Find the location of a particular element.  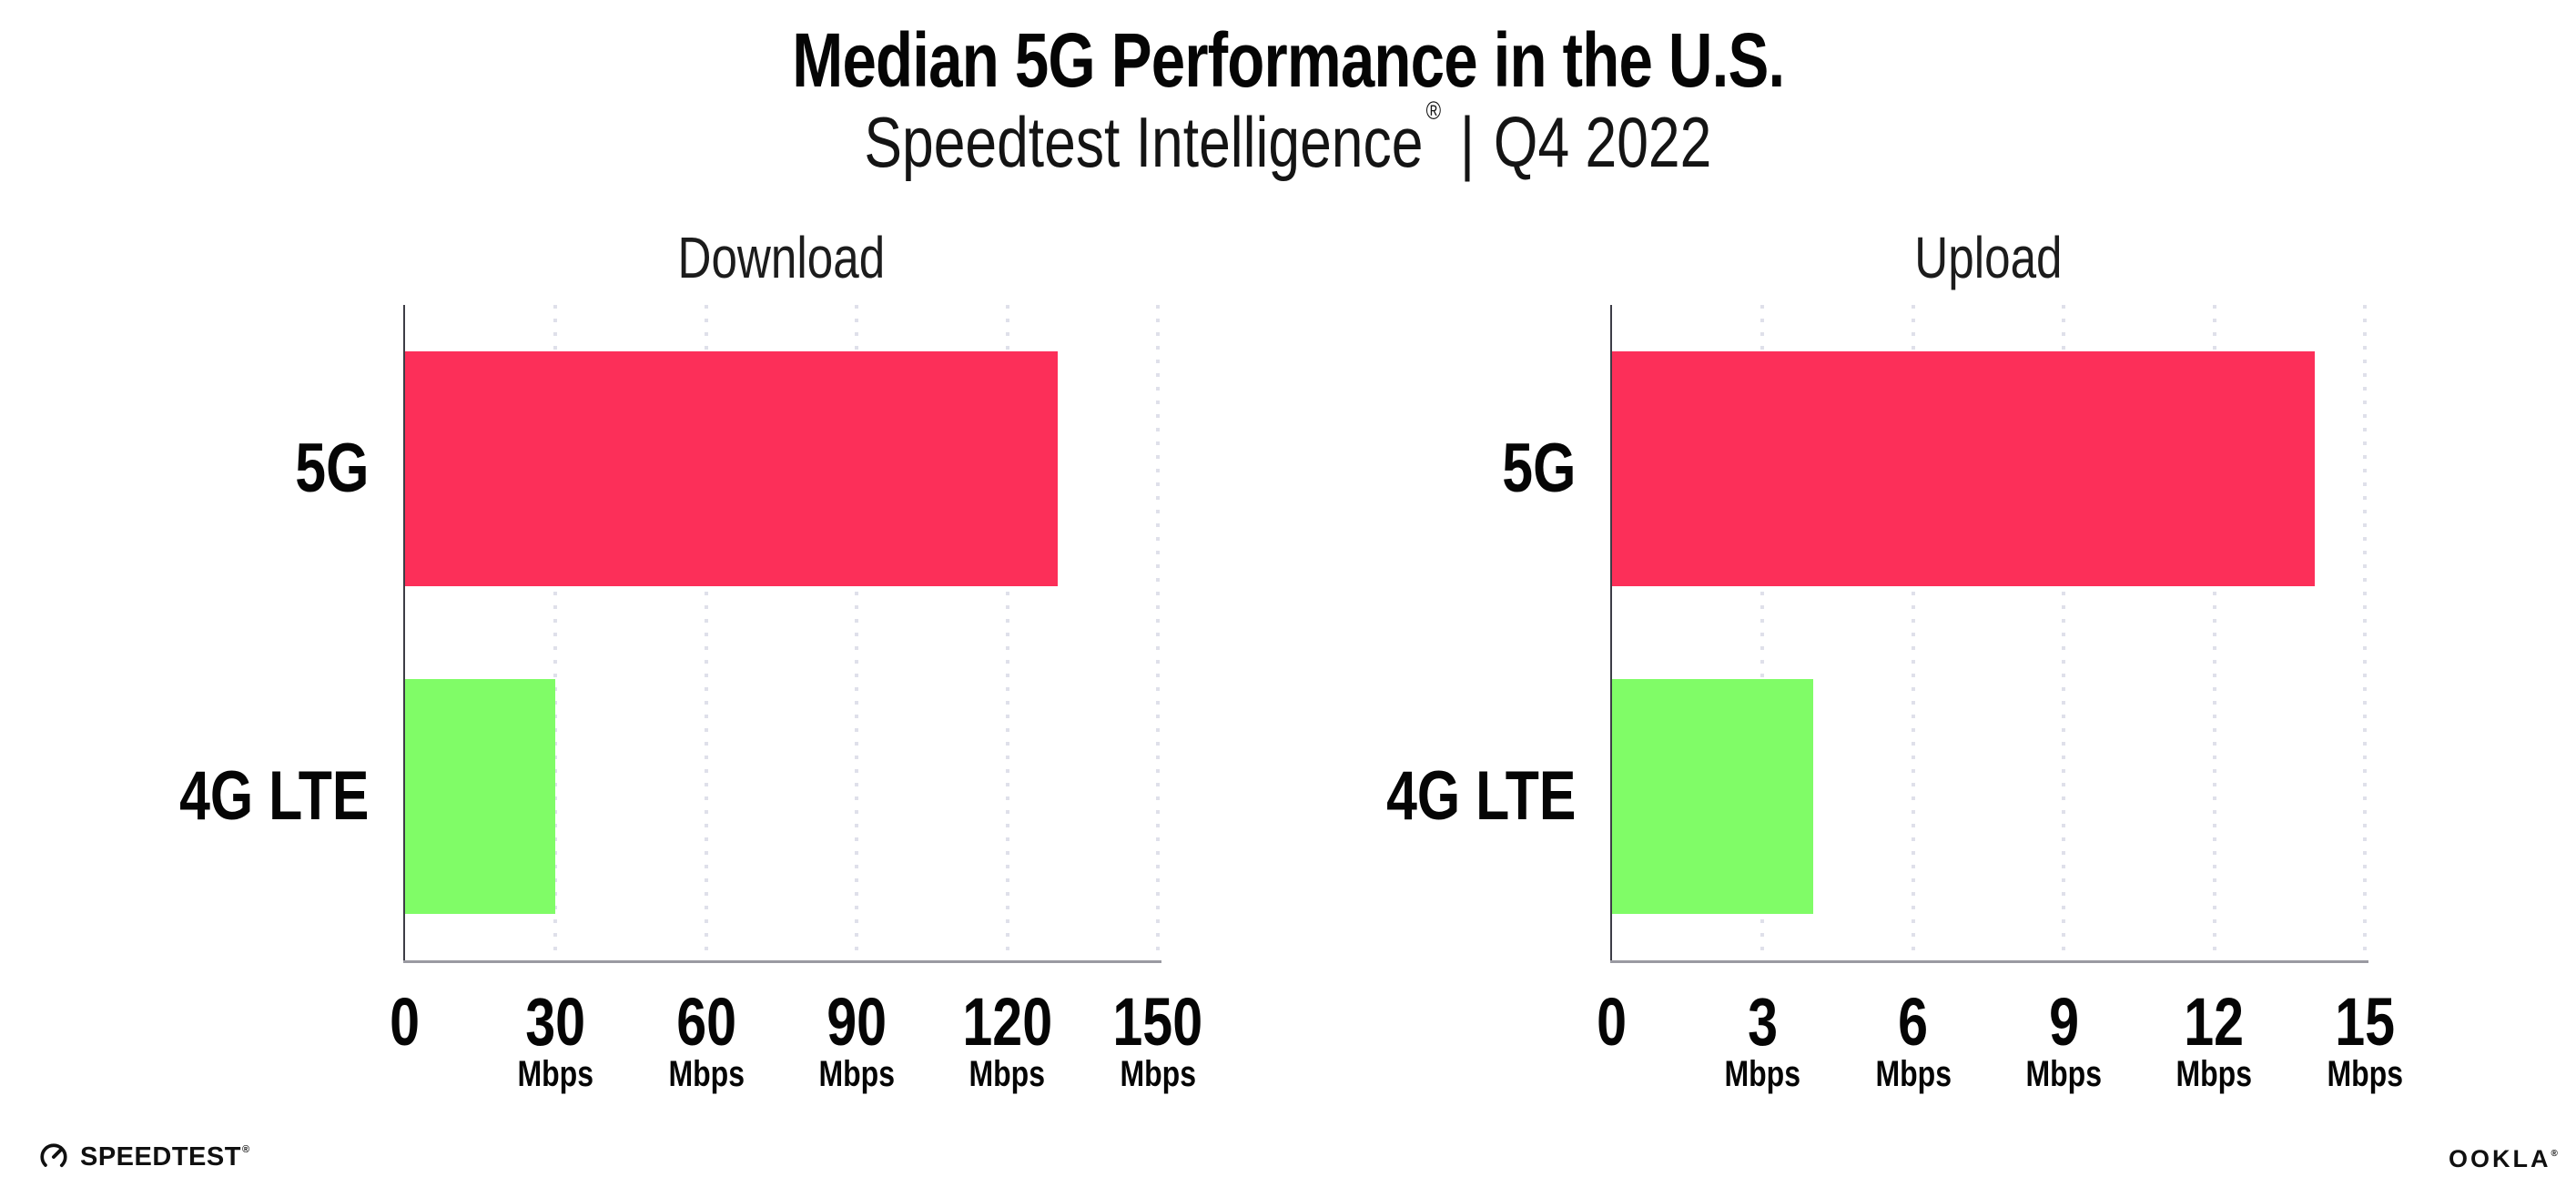

page-title: Median 5G Performance in the U.S. is located at coordinates (1288, 60).